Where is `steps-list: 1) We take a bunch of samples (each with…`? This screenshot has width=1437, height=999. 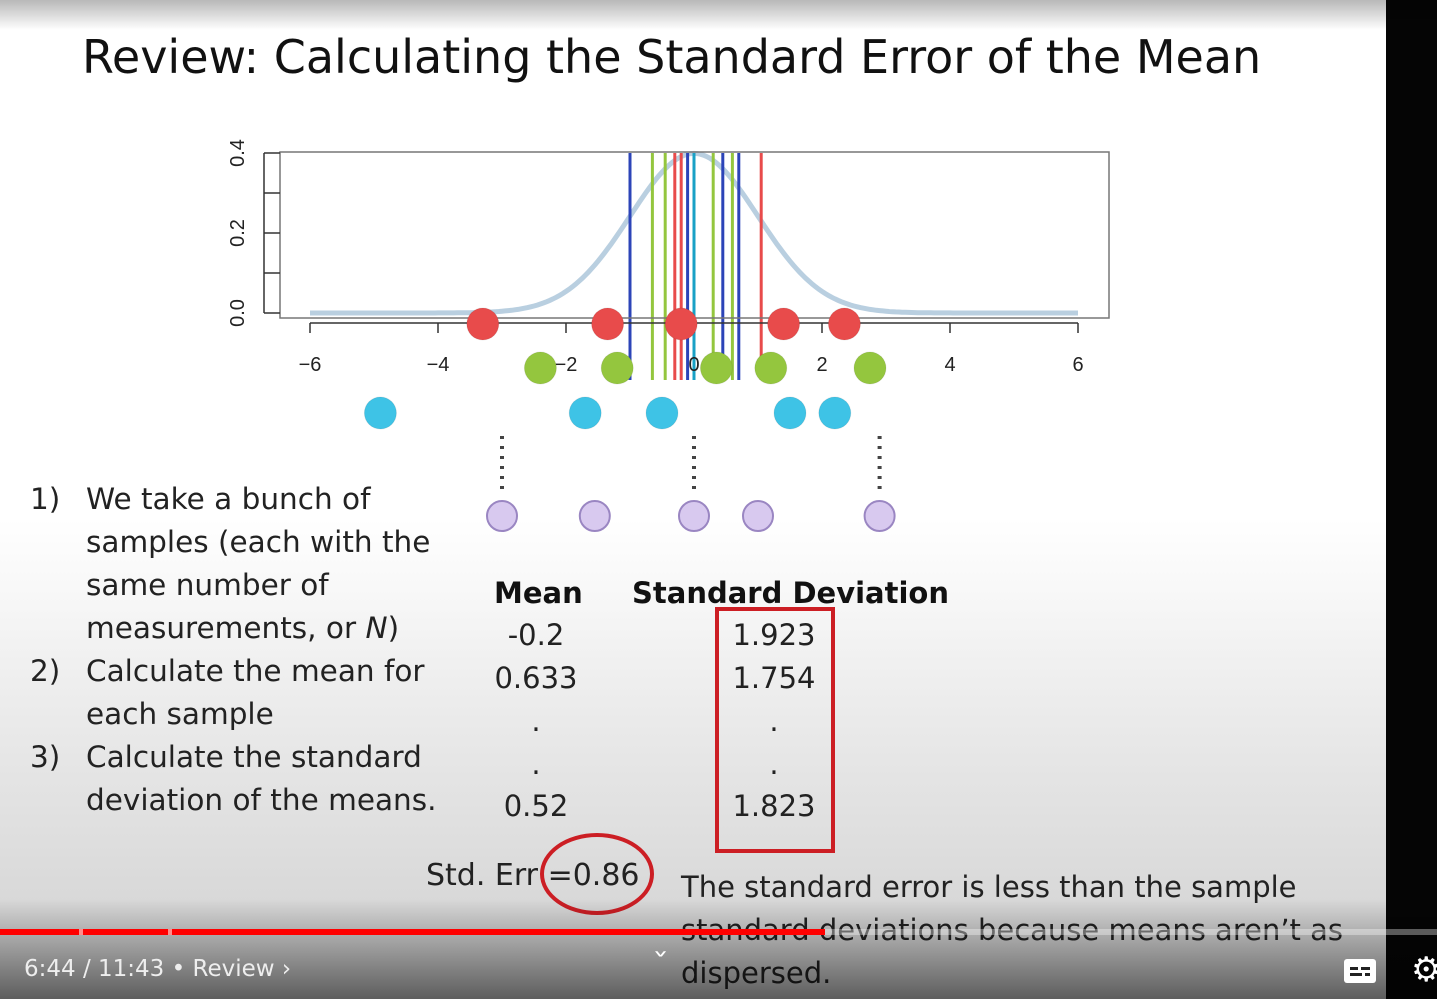
steps-list: 1) We take a bunch of samples (each with… is located at coordinates (235, 650).